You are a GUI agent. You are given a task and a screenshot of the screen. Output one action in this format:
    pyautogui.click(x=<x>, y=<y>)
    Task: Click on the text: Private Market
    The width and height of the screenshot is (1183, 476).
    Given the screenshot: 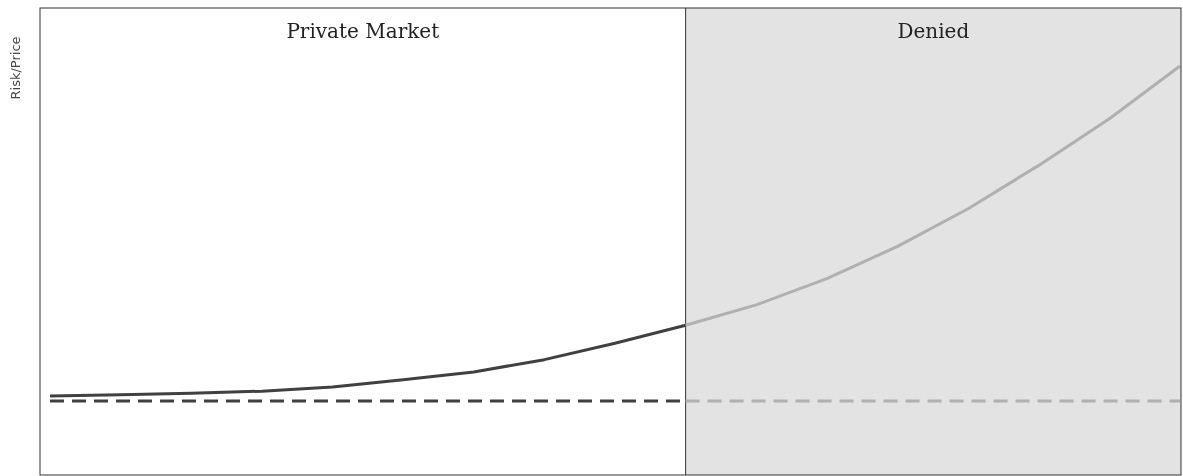 What is the action you would take?
    pyautogui.click(x=363, y=31)
    